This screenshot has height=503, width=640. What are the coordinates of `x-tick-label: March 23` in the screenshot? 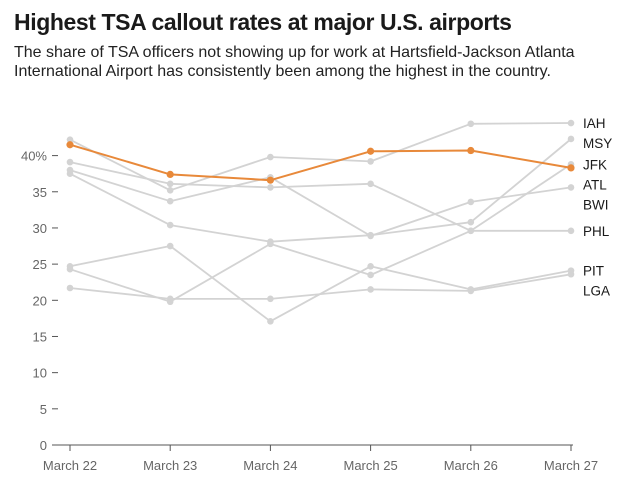 It's located at (170, 465).